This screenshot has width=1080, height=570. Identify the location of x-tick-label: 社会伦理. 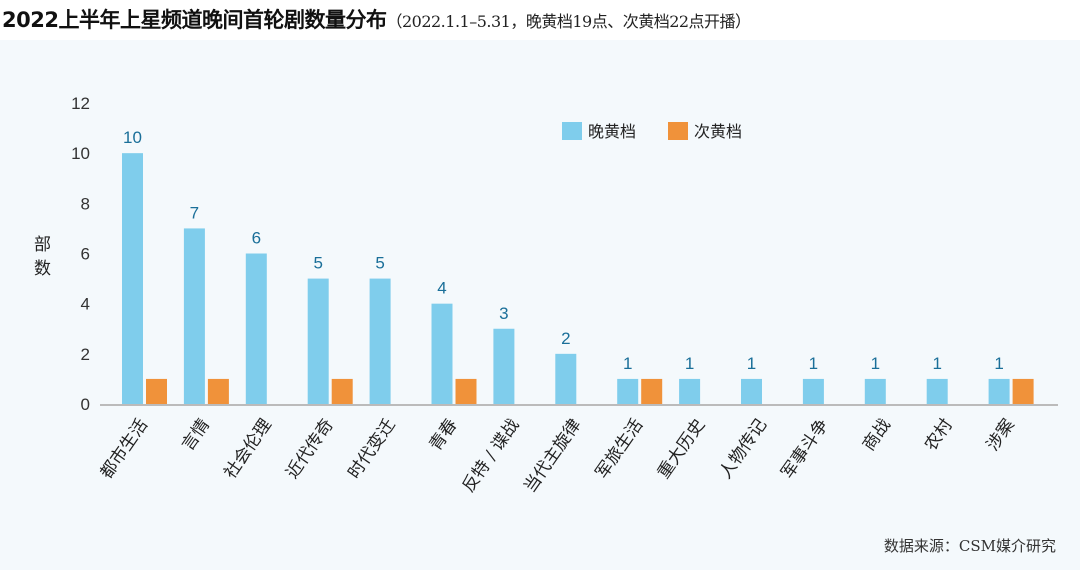
(248, 448).